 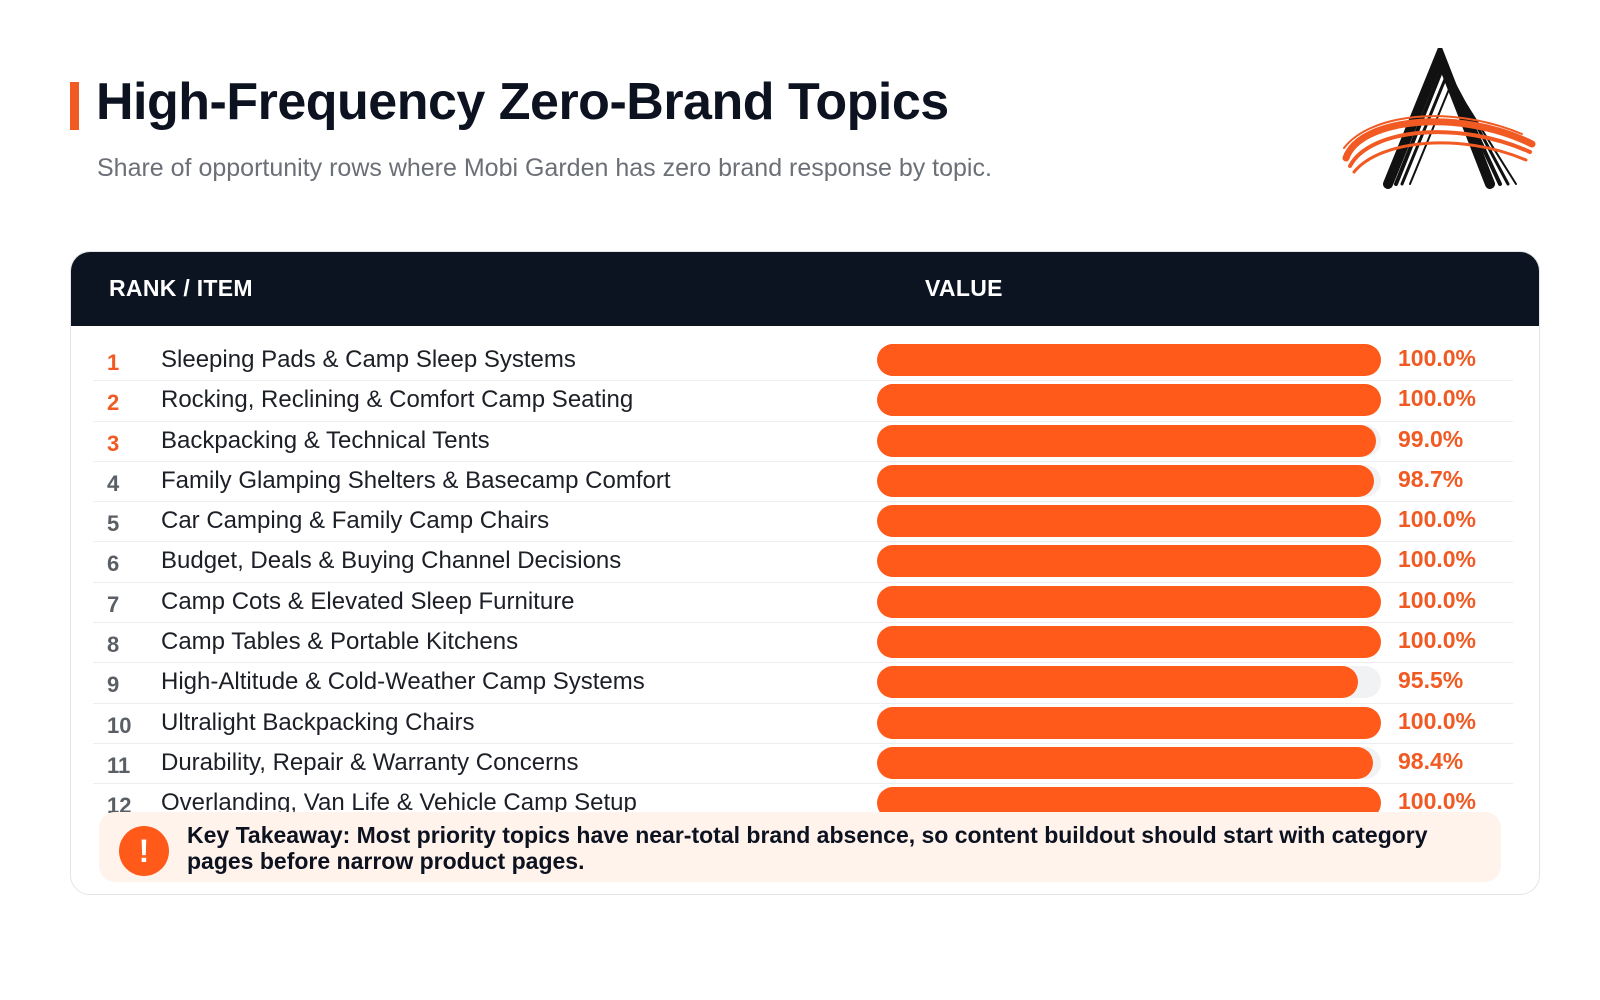 I want to click on brand-logo-icon, so click(x=1439, y=118).